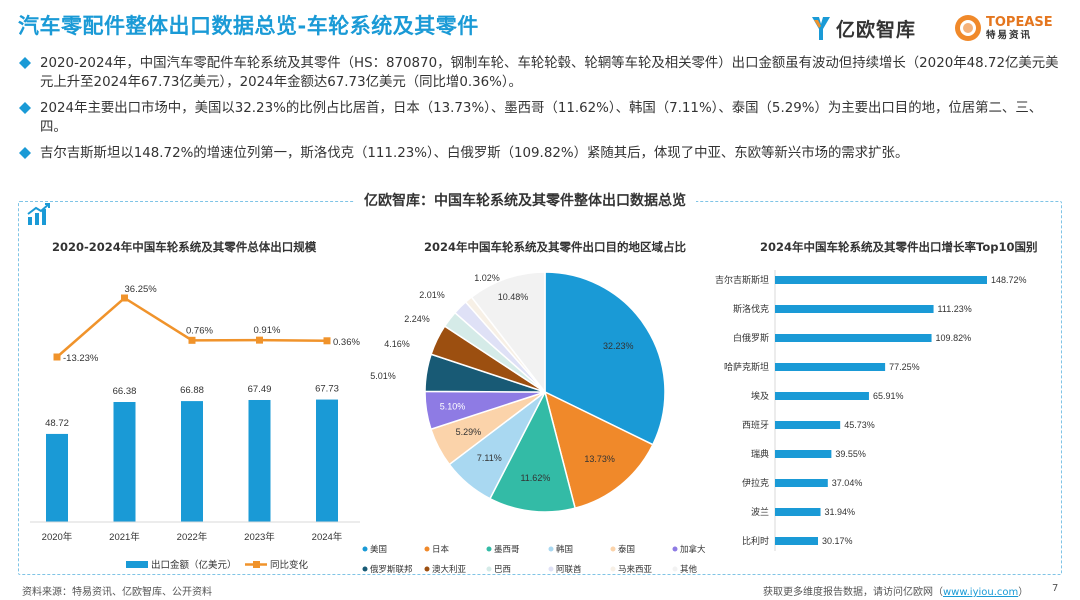 The width and height of the screenshot is (1080, 600). I want to click on pie-slice-label: 2.24%, so click(417, 319).